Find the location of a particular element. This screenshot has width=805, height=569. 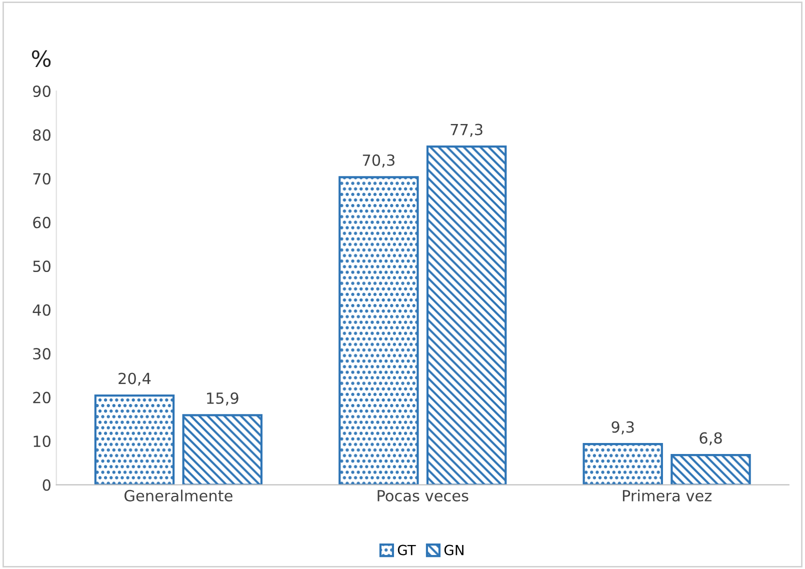

y-axis-title: % is located at coordinates (41, 59).